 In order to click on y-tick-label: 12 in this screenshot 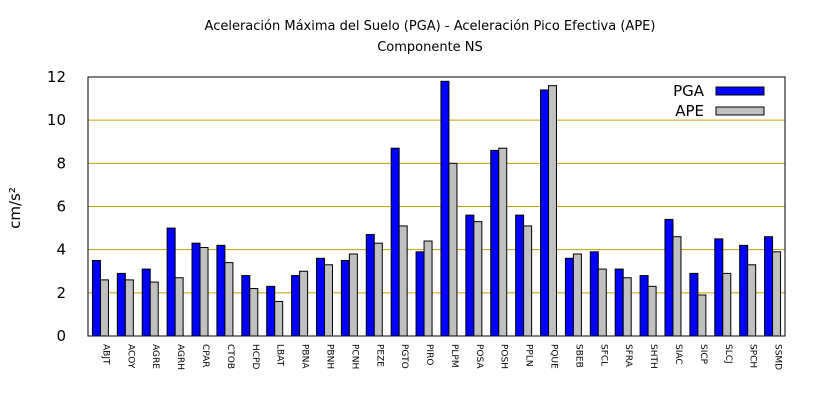, I will do `click(56, 77)`.